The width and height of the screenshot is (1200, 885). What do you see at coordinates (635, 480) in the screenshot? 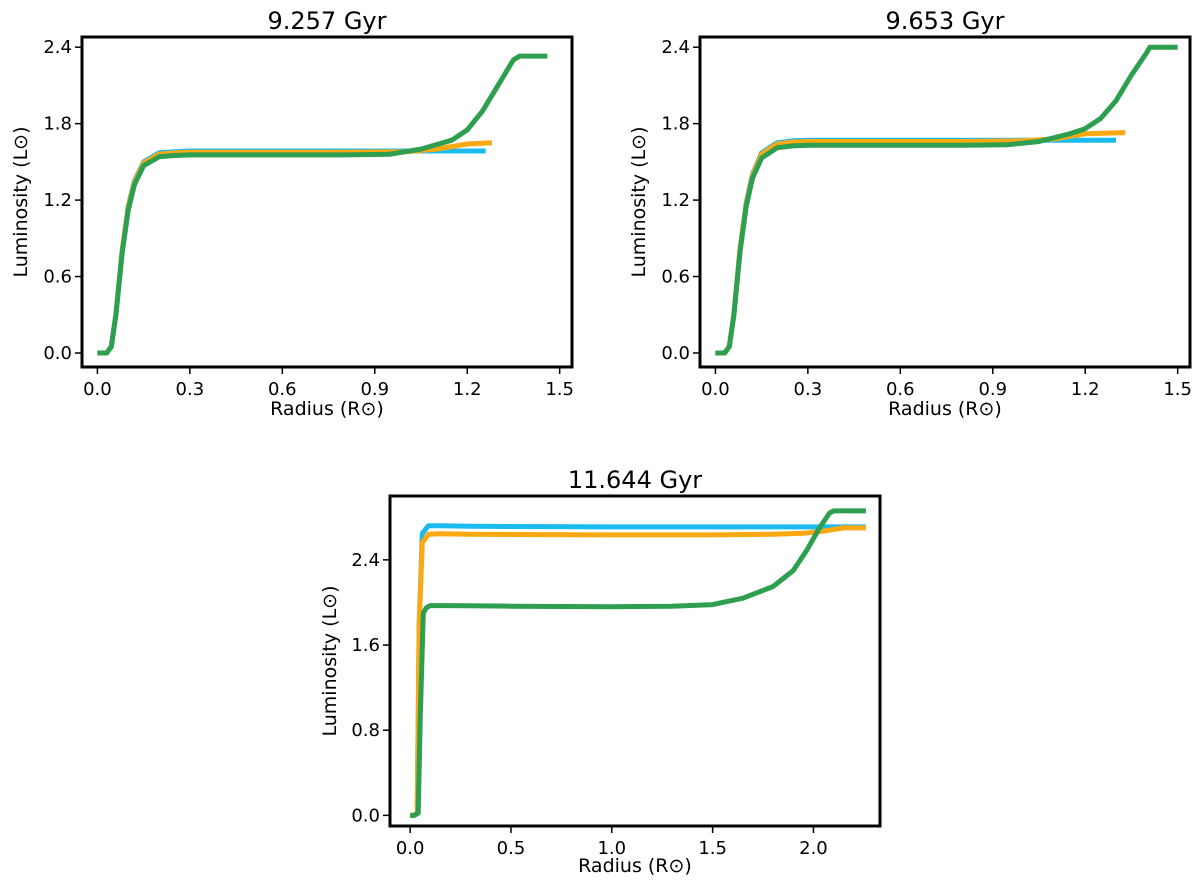
I see `chart-title: 11.644 Gyr` at bounding box center [635, 480].